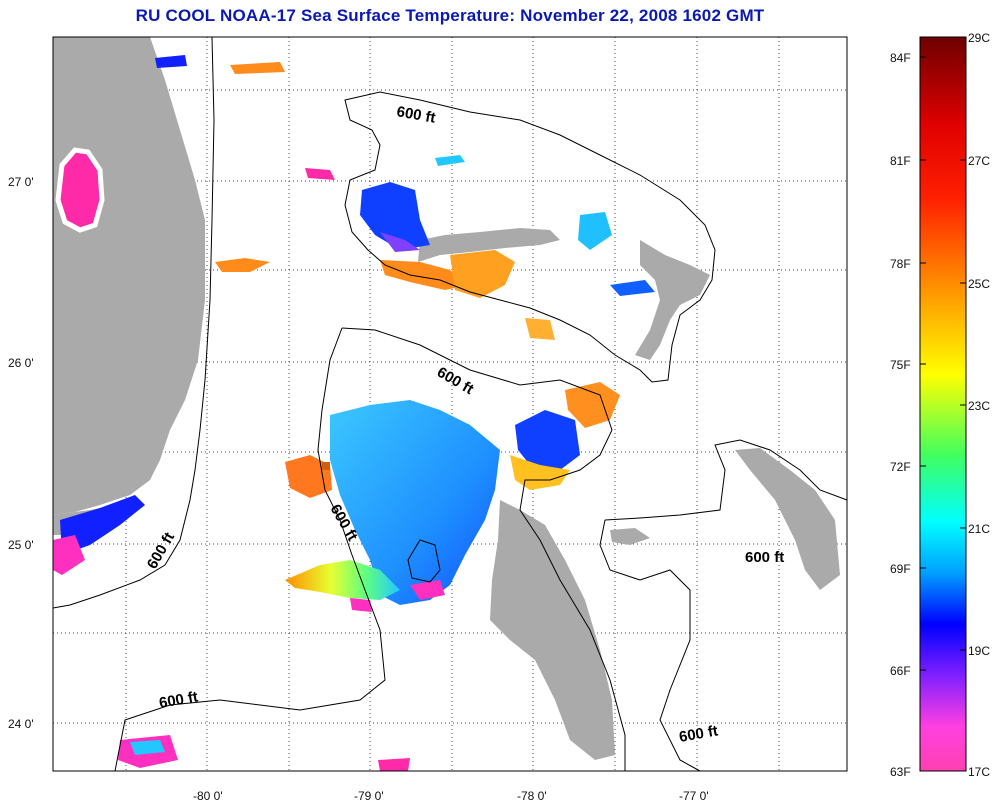 The width and height of the screenshot is (1000, 809). I want to click on colorbar-ticks, so click(943, 363).